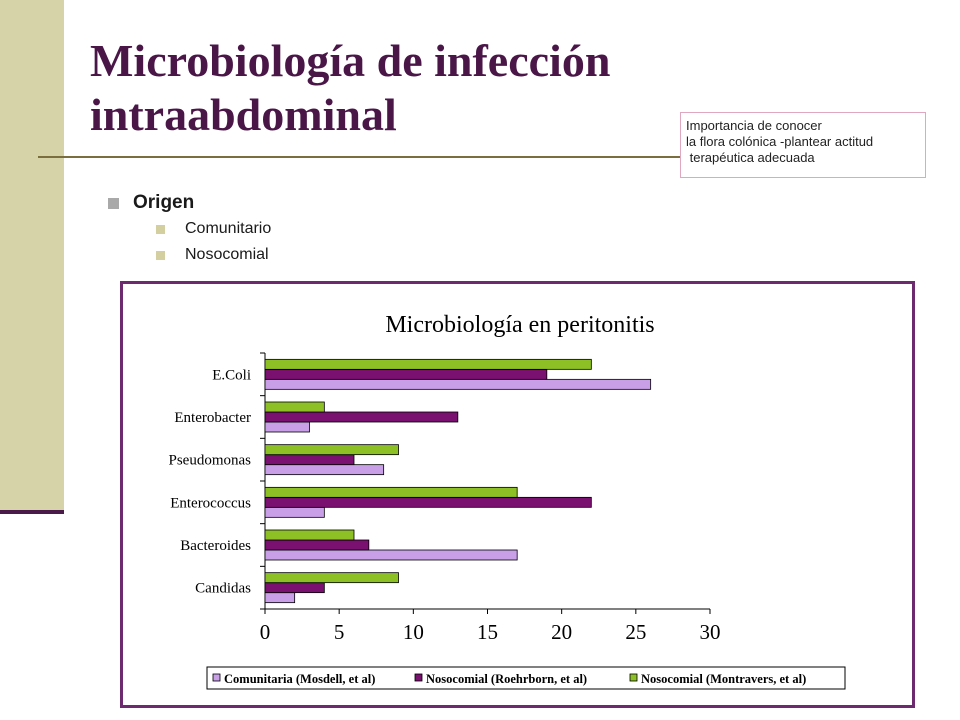 The height and width of the screenshot is (720, 960). Describe the element at coordinates (231, 375) in the screenshot. I see `y-tick-label: E.Coli` at that location.